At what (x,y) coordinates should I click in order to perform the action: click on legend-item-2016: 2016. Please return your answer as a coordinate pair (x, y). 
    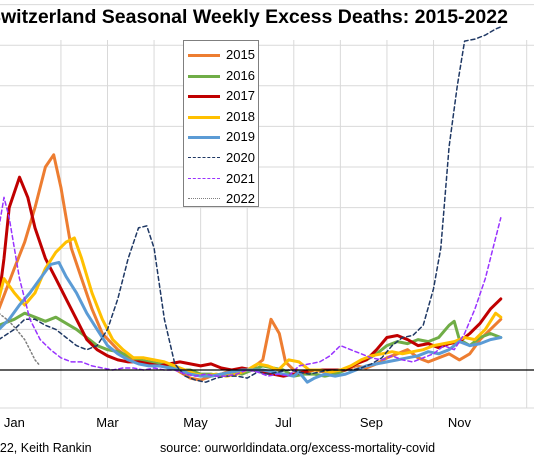
    Looking at the image, I should click on (222, 76).